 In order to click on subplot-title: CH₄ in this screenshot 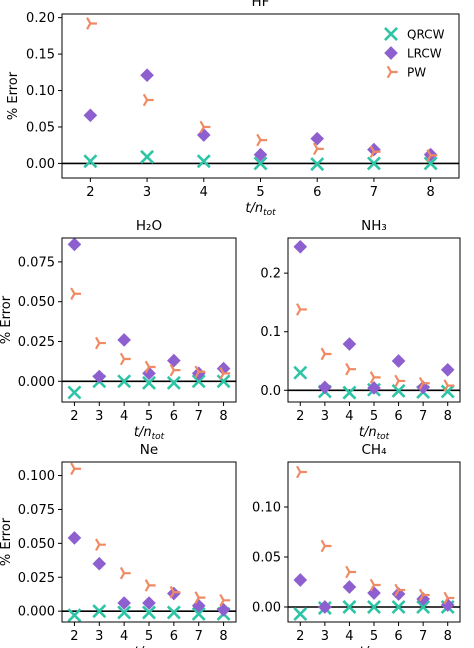, I will do `click(374, 450)`.